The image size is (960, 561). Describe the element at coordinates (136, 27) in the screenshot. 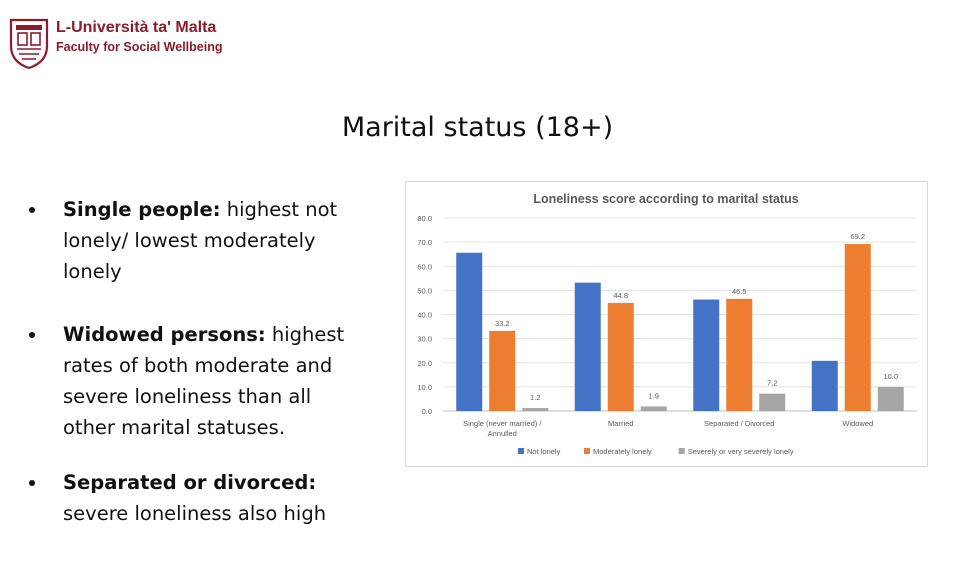

I see `university-name: L-Università ta' Malta` at that location.